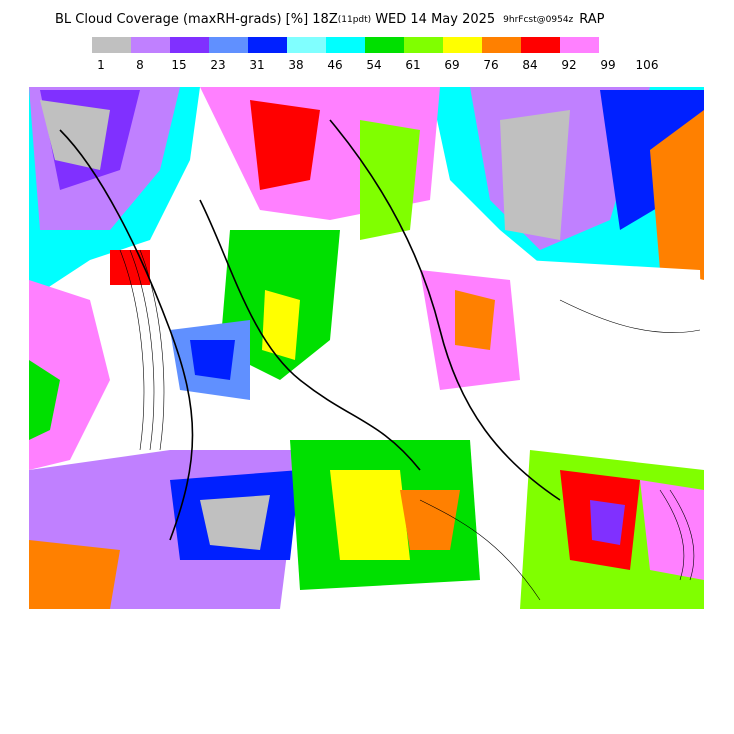  I want to click on color-legend: 1 8 15 23 31 38 46 54 61 69 76 84 92 99 106, so click(375, 54).